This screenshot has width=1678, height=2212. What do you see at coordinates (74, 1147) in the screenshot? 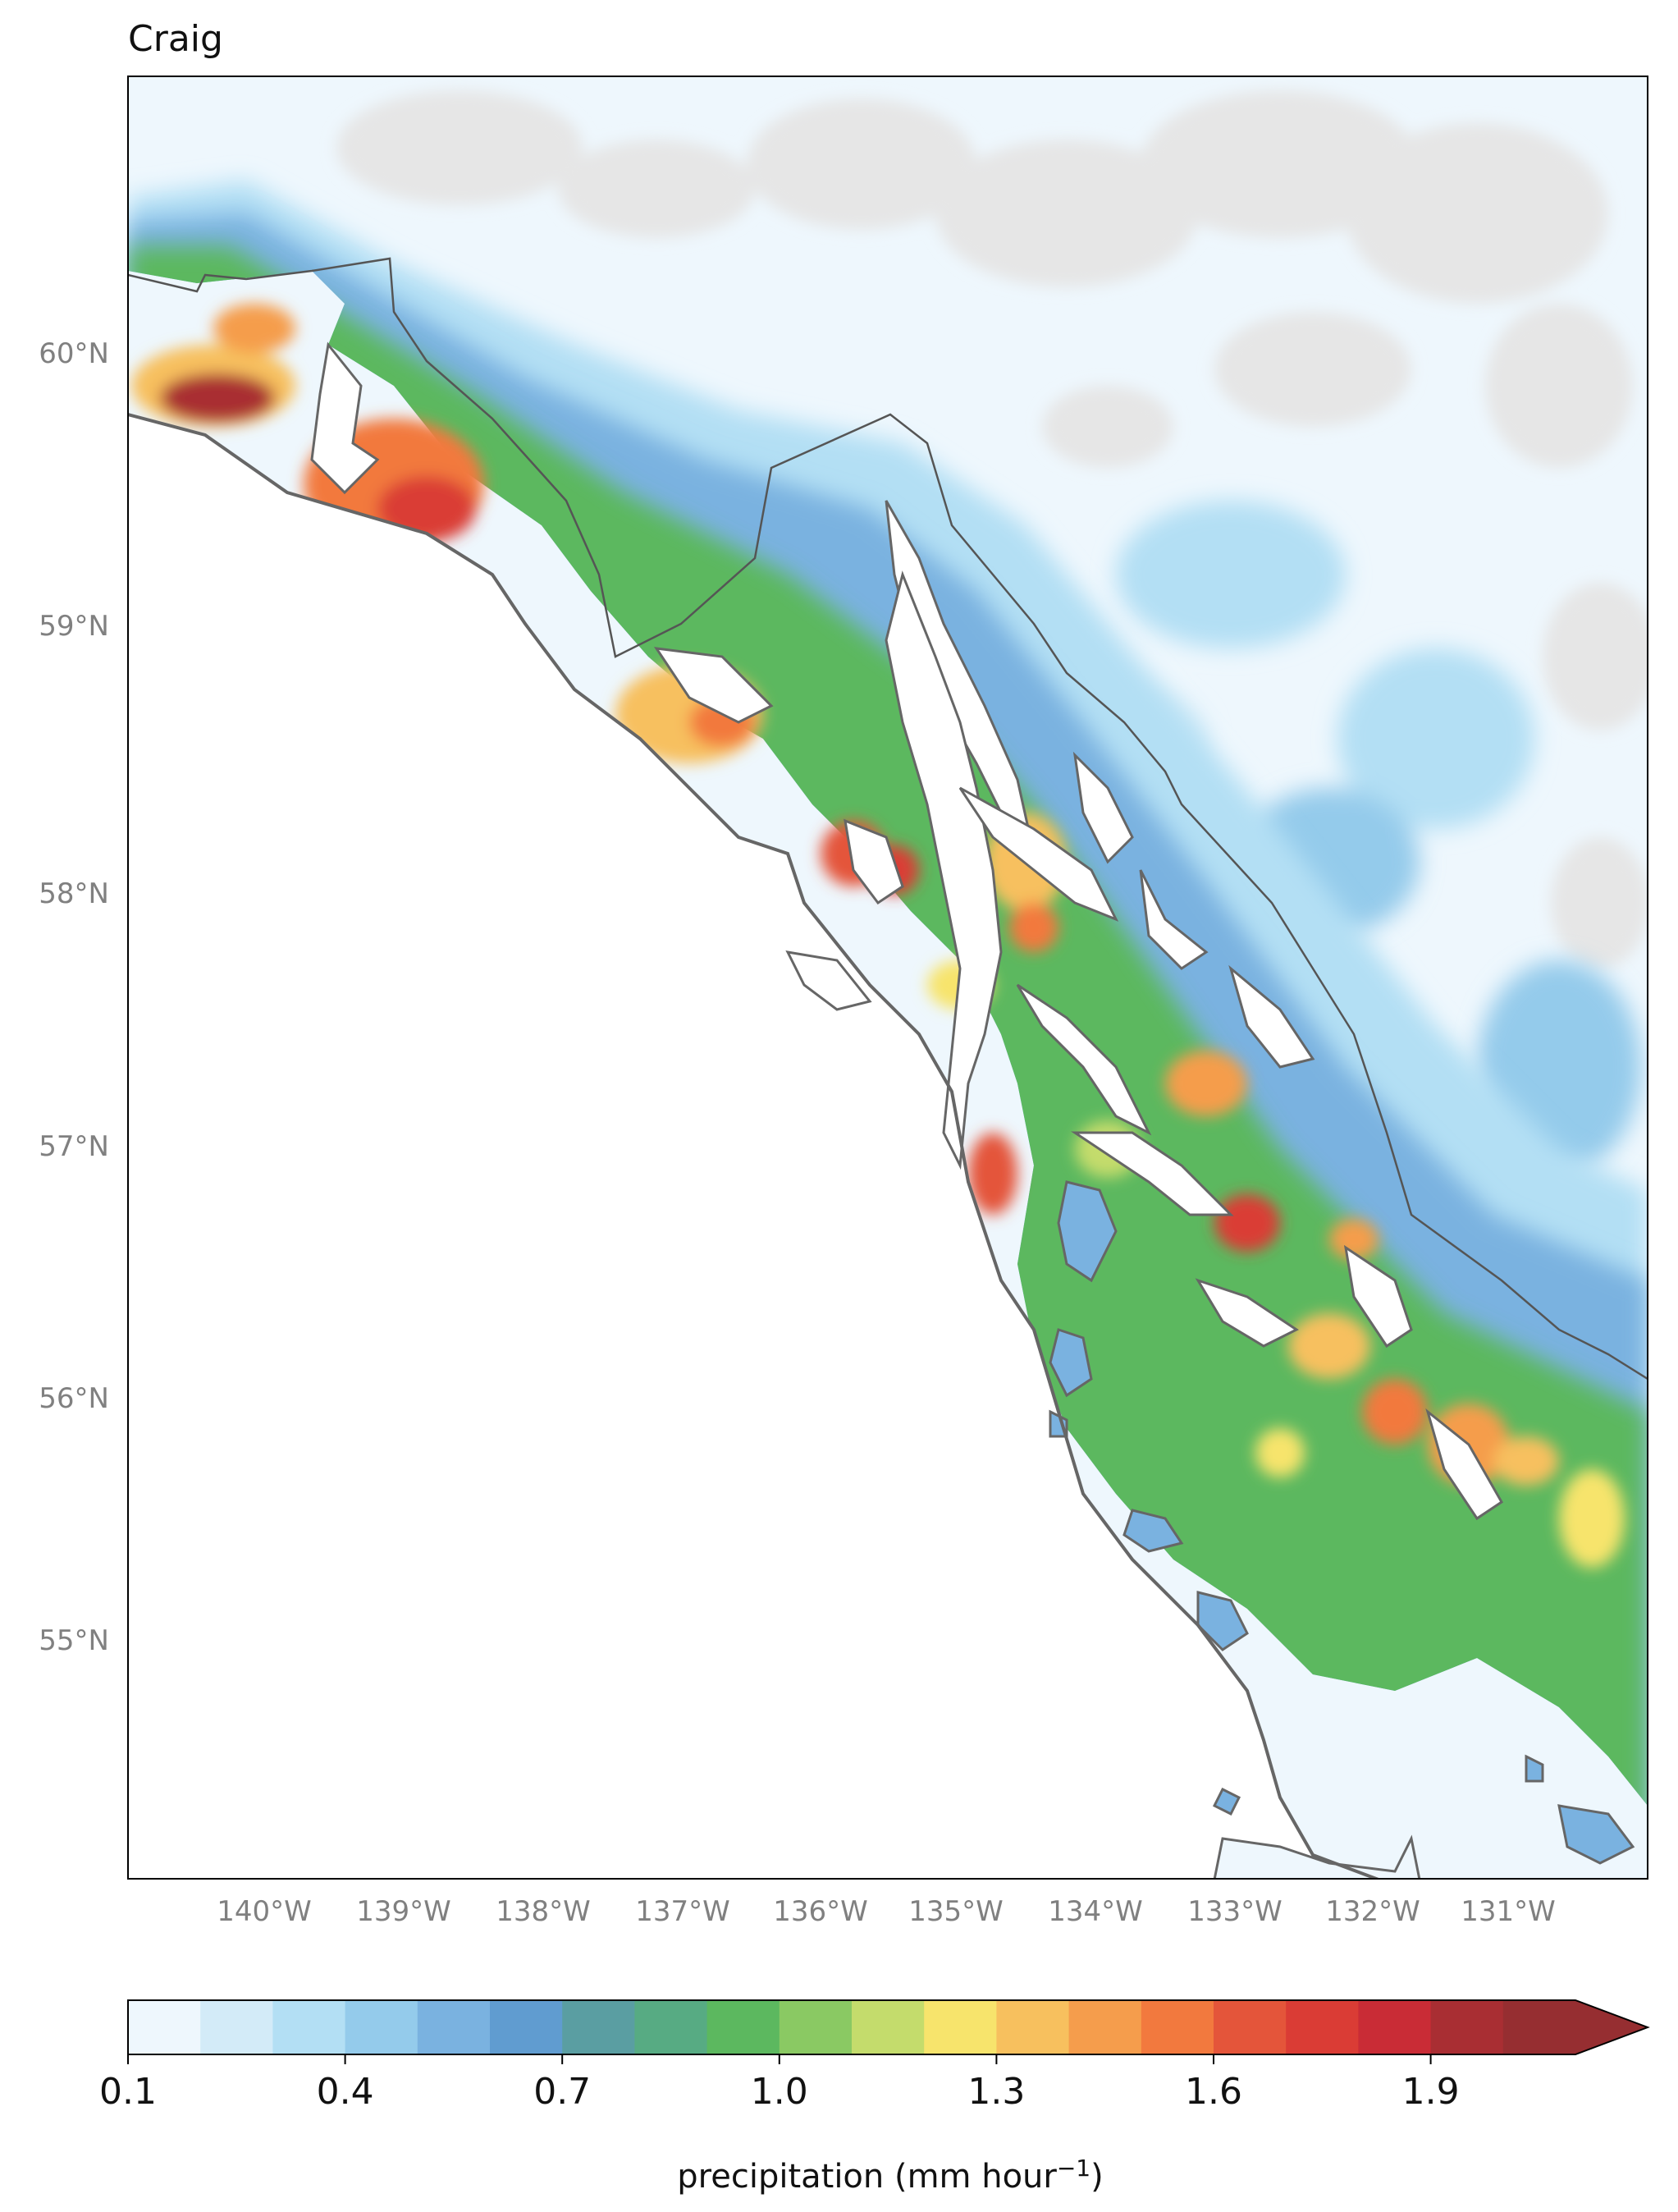
I see `lat-label: 57°N` at bounding box center [74, 1147].